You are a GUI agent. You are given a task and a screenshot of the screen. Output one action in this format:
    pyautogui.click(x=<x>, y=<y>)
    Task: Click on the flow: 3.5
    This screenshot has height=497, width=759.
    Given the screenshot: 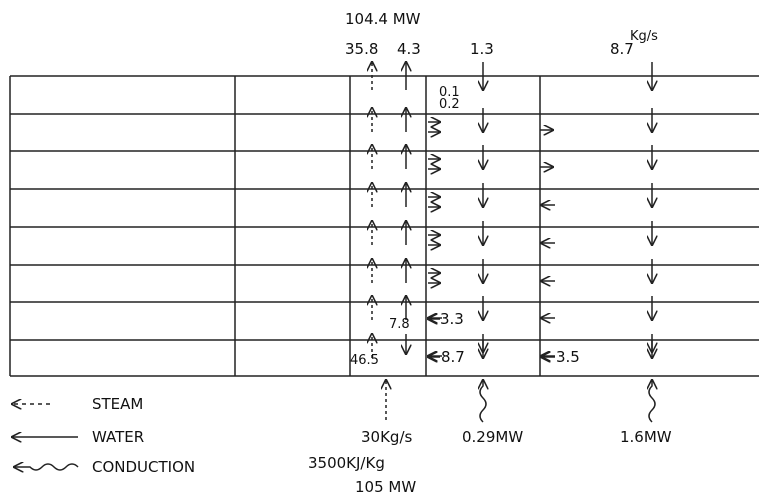 What is the action you would take?
    pyautogui.click(x=568, y=357)
    